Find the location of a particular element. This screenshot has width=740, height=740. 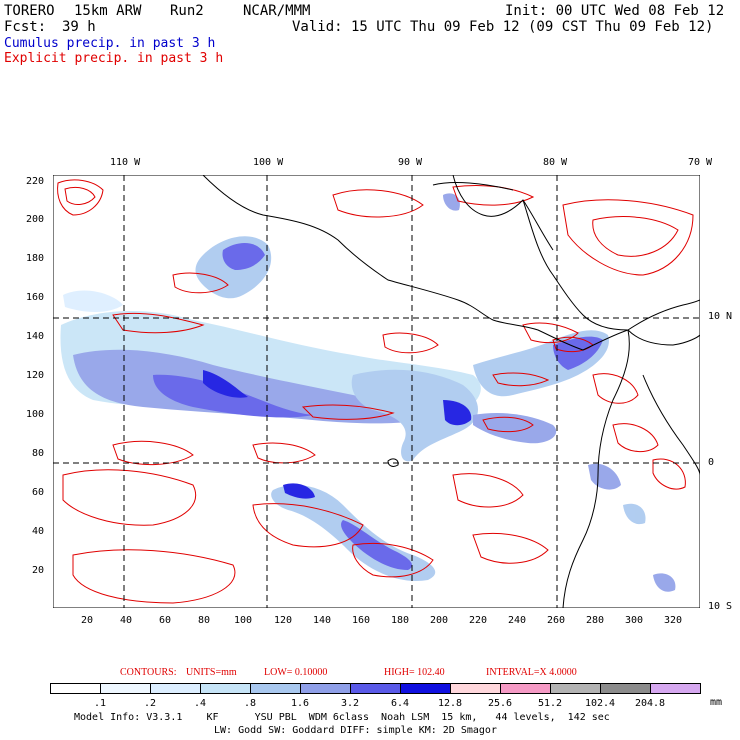

model-resolution: 15km ARW is located at coordinates (108, 11).